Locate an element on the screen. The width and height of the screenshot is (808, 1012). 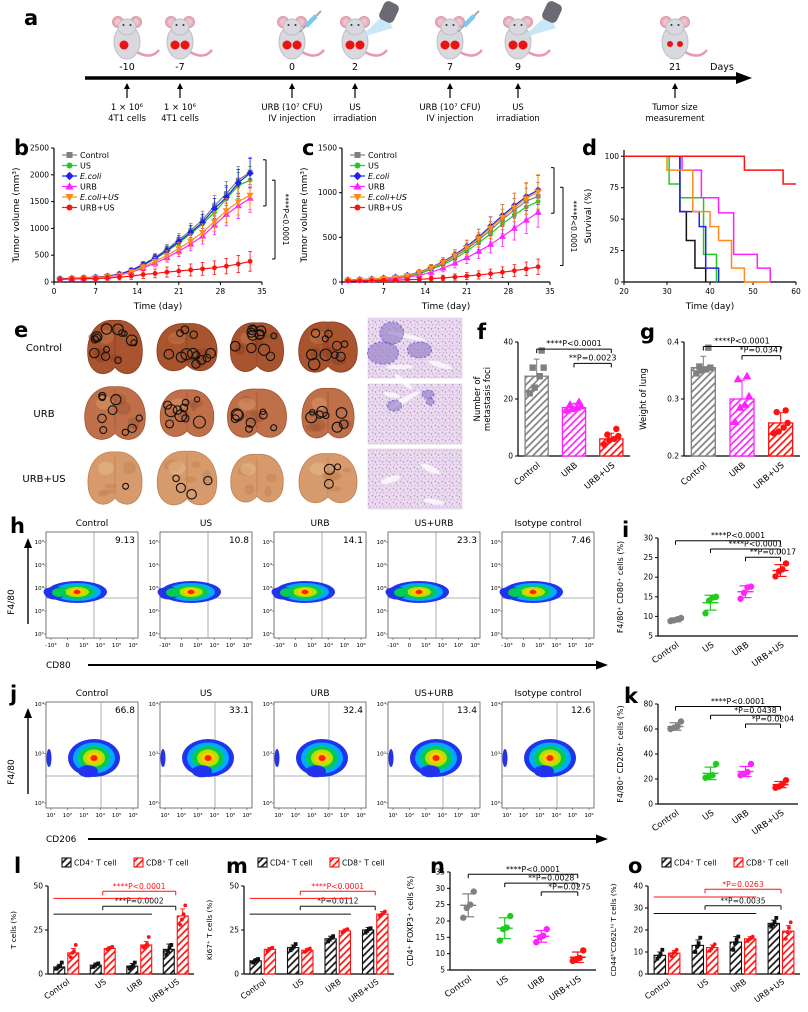
svg-text: Weight of lung is located at coordinates (644, 399).